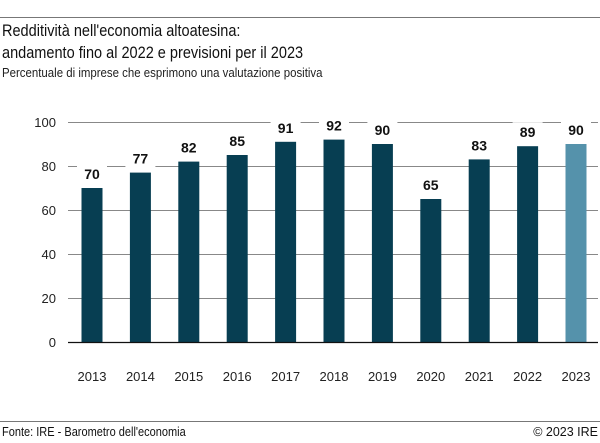  What do you see at coordinates (92, 376) in the screenshot?
I see `x-tick-label-2013: 2013` at bounding box center [92, 376].